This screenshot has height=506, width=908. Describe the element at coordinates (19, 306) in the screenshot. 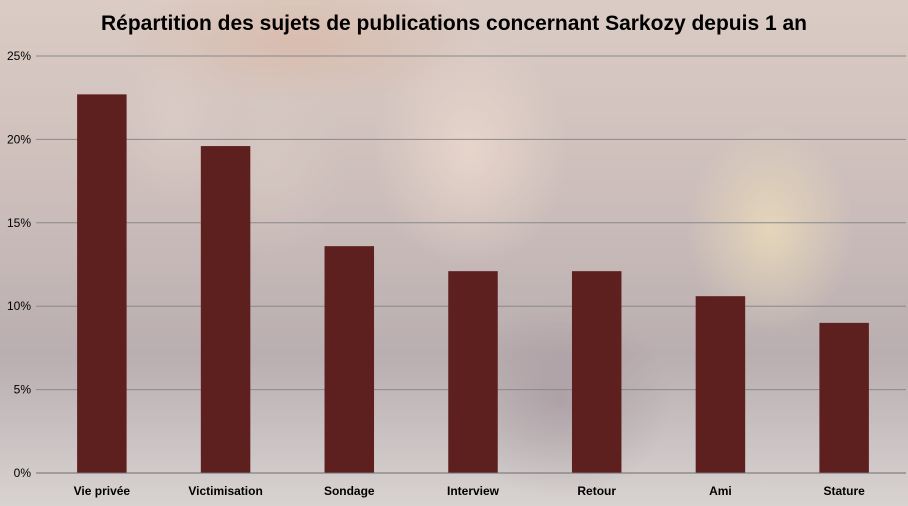

I see `y-tick-label: 10%` at that location.